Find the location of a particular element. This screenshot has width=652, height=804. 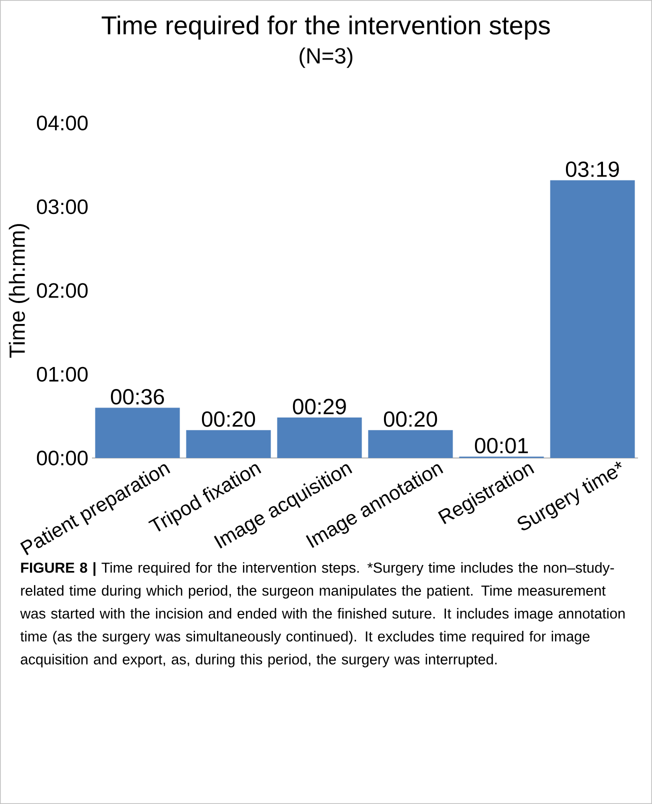

y-tick-label: 04:00 is located at coordinates (62, 123).